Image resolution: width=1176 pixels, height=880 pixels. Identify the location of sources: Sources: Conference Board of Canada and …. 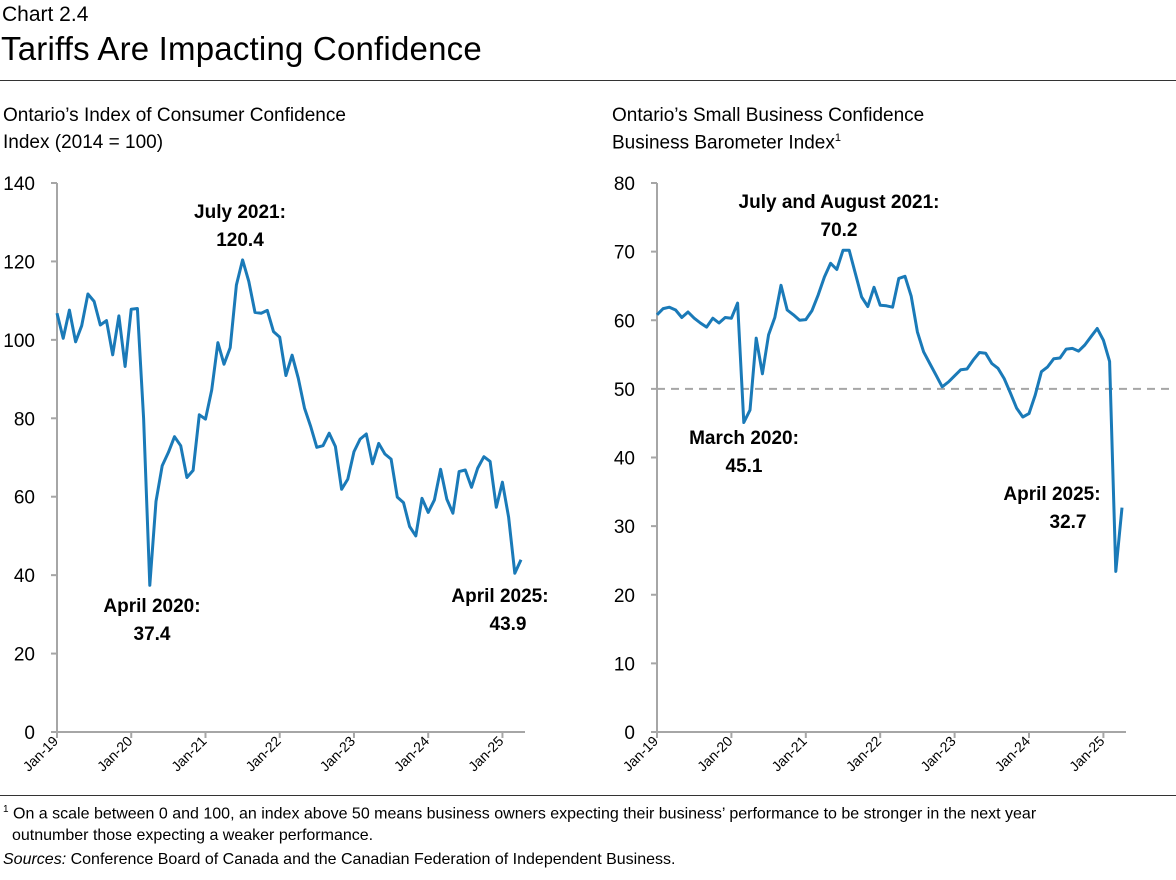
(339, 860).